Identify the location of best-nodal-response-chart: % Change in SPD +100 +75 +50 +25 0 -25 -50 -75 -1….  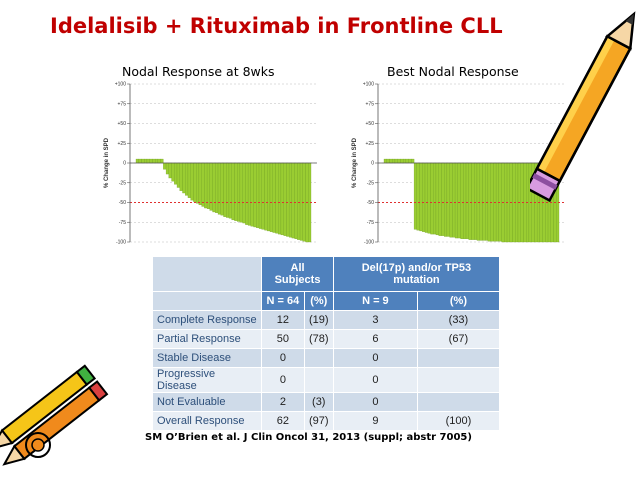
(458, 164).